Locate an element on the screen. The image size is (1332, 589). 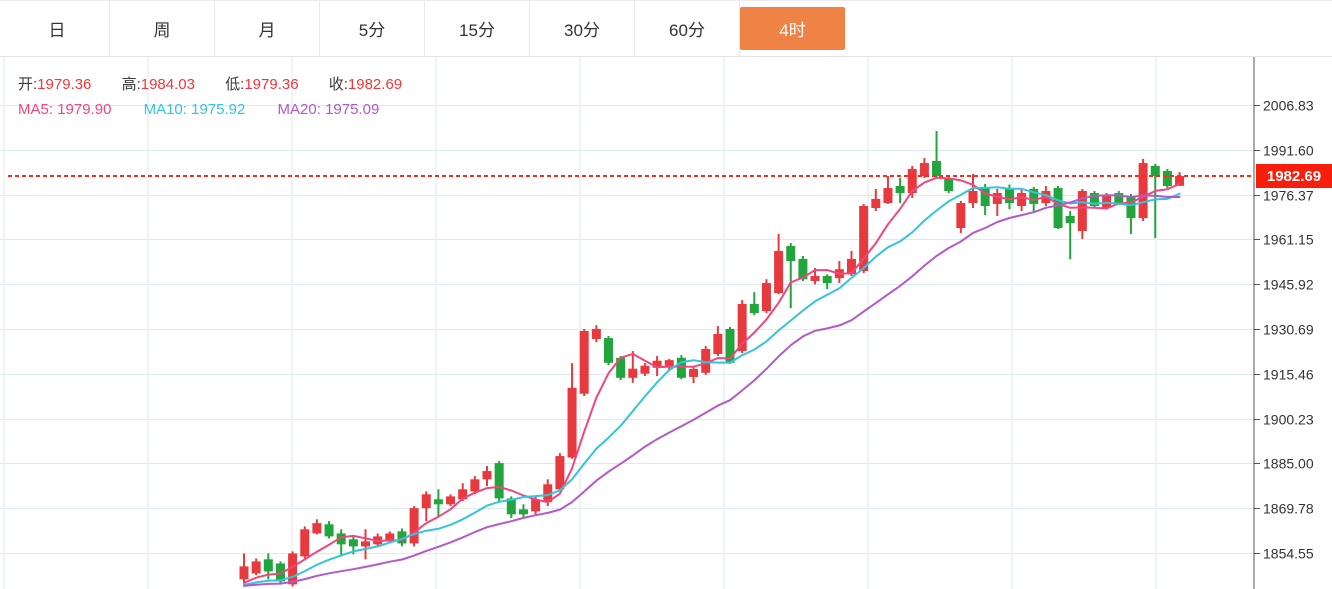
tab-label: 60分 is located at coordinates (687, 30).